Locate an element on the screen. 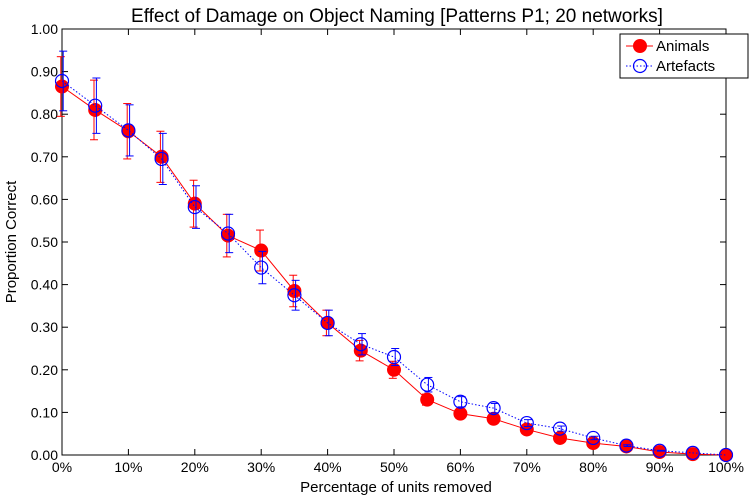 The height and width of the screenshot is (500, 752). y-tick-label: 0.60 is located at coordinates (44, 199).